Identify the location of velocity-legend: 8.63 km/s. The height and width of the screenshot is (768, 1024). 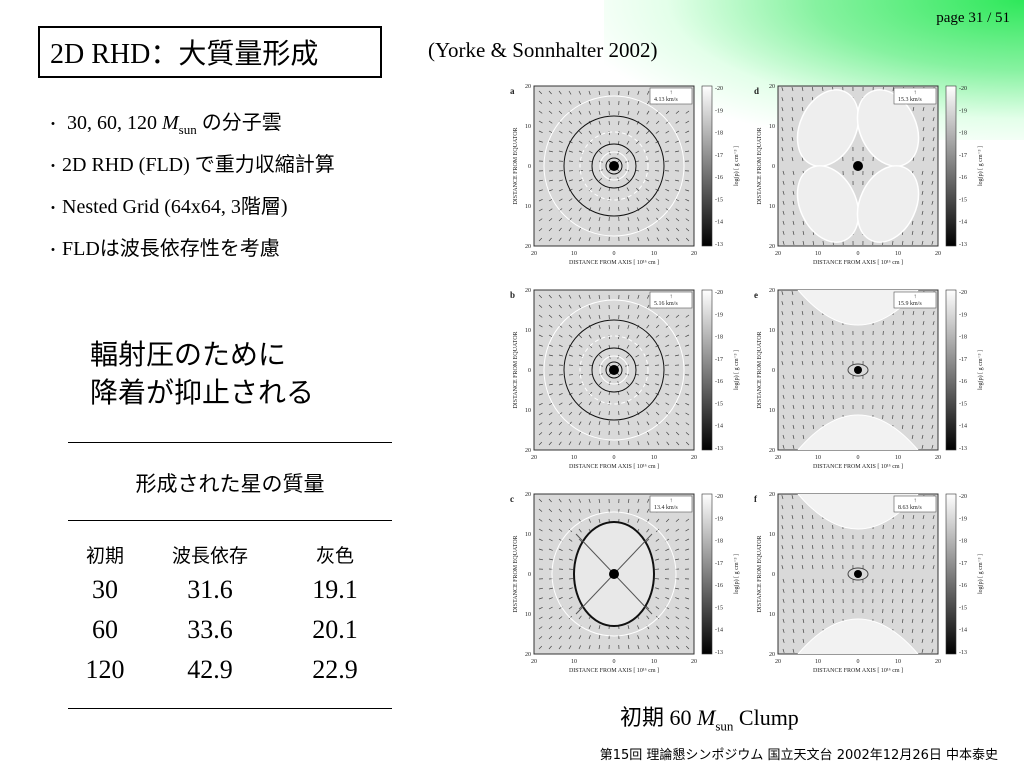
(910, 508).